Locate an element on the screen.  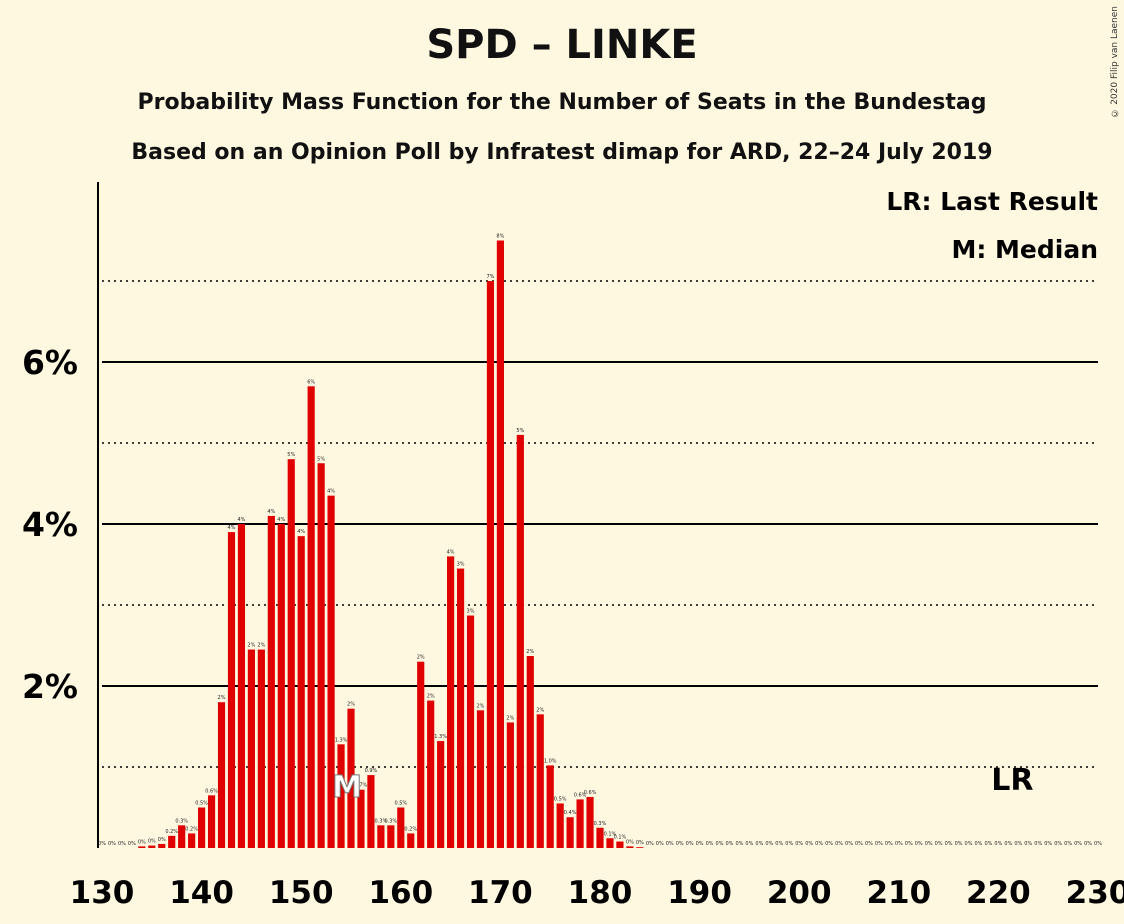
legend-median: M: Median is located at coordinates (1024, 249).